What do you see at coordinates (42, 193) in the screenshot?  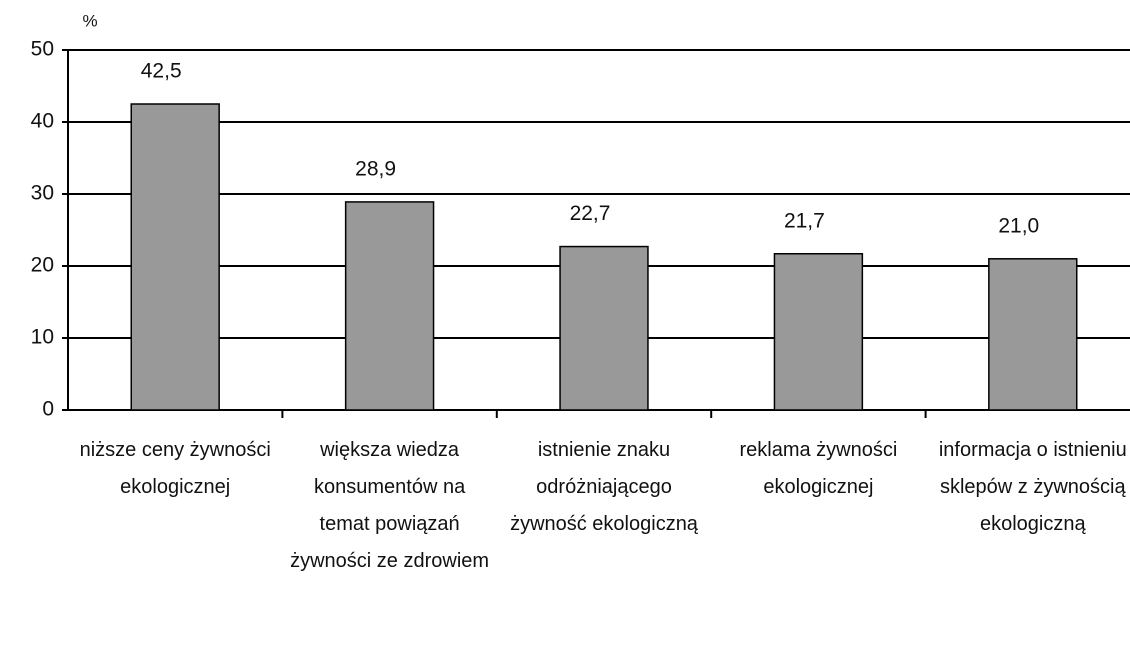 I see `y-tick-label: 30` at bounding box center [42, 193].